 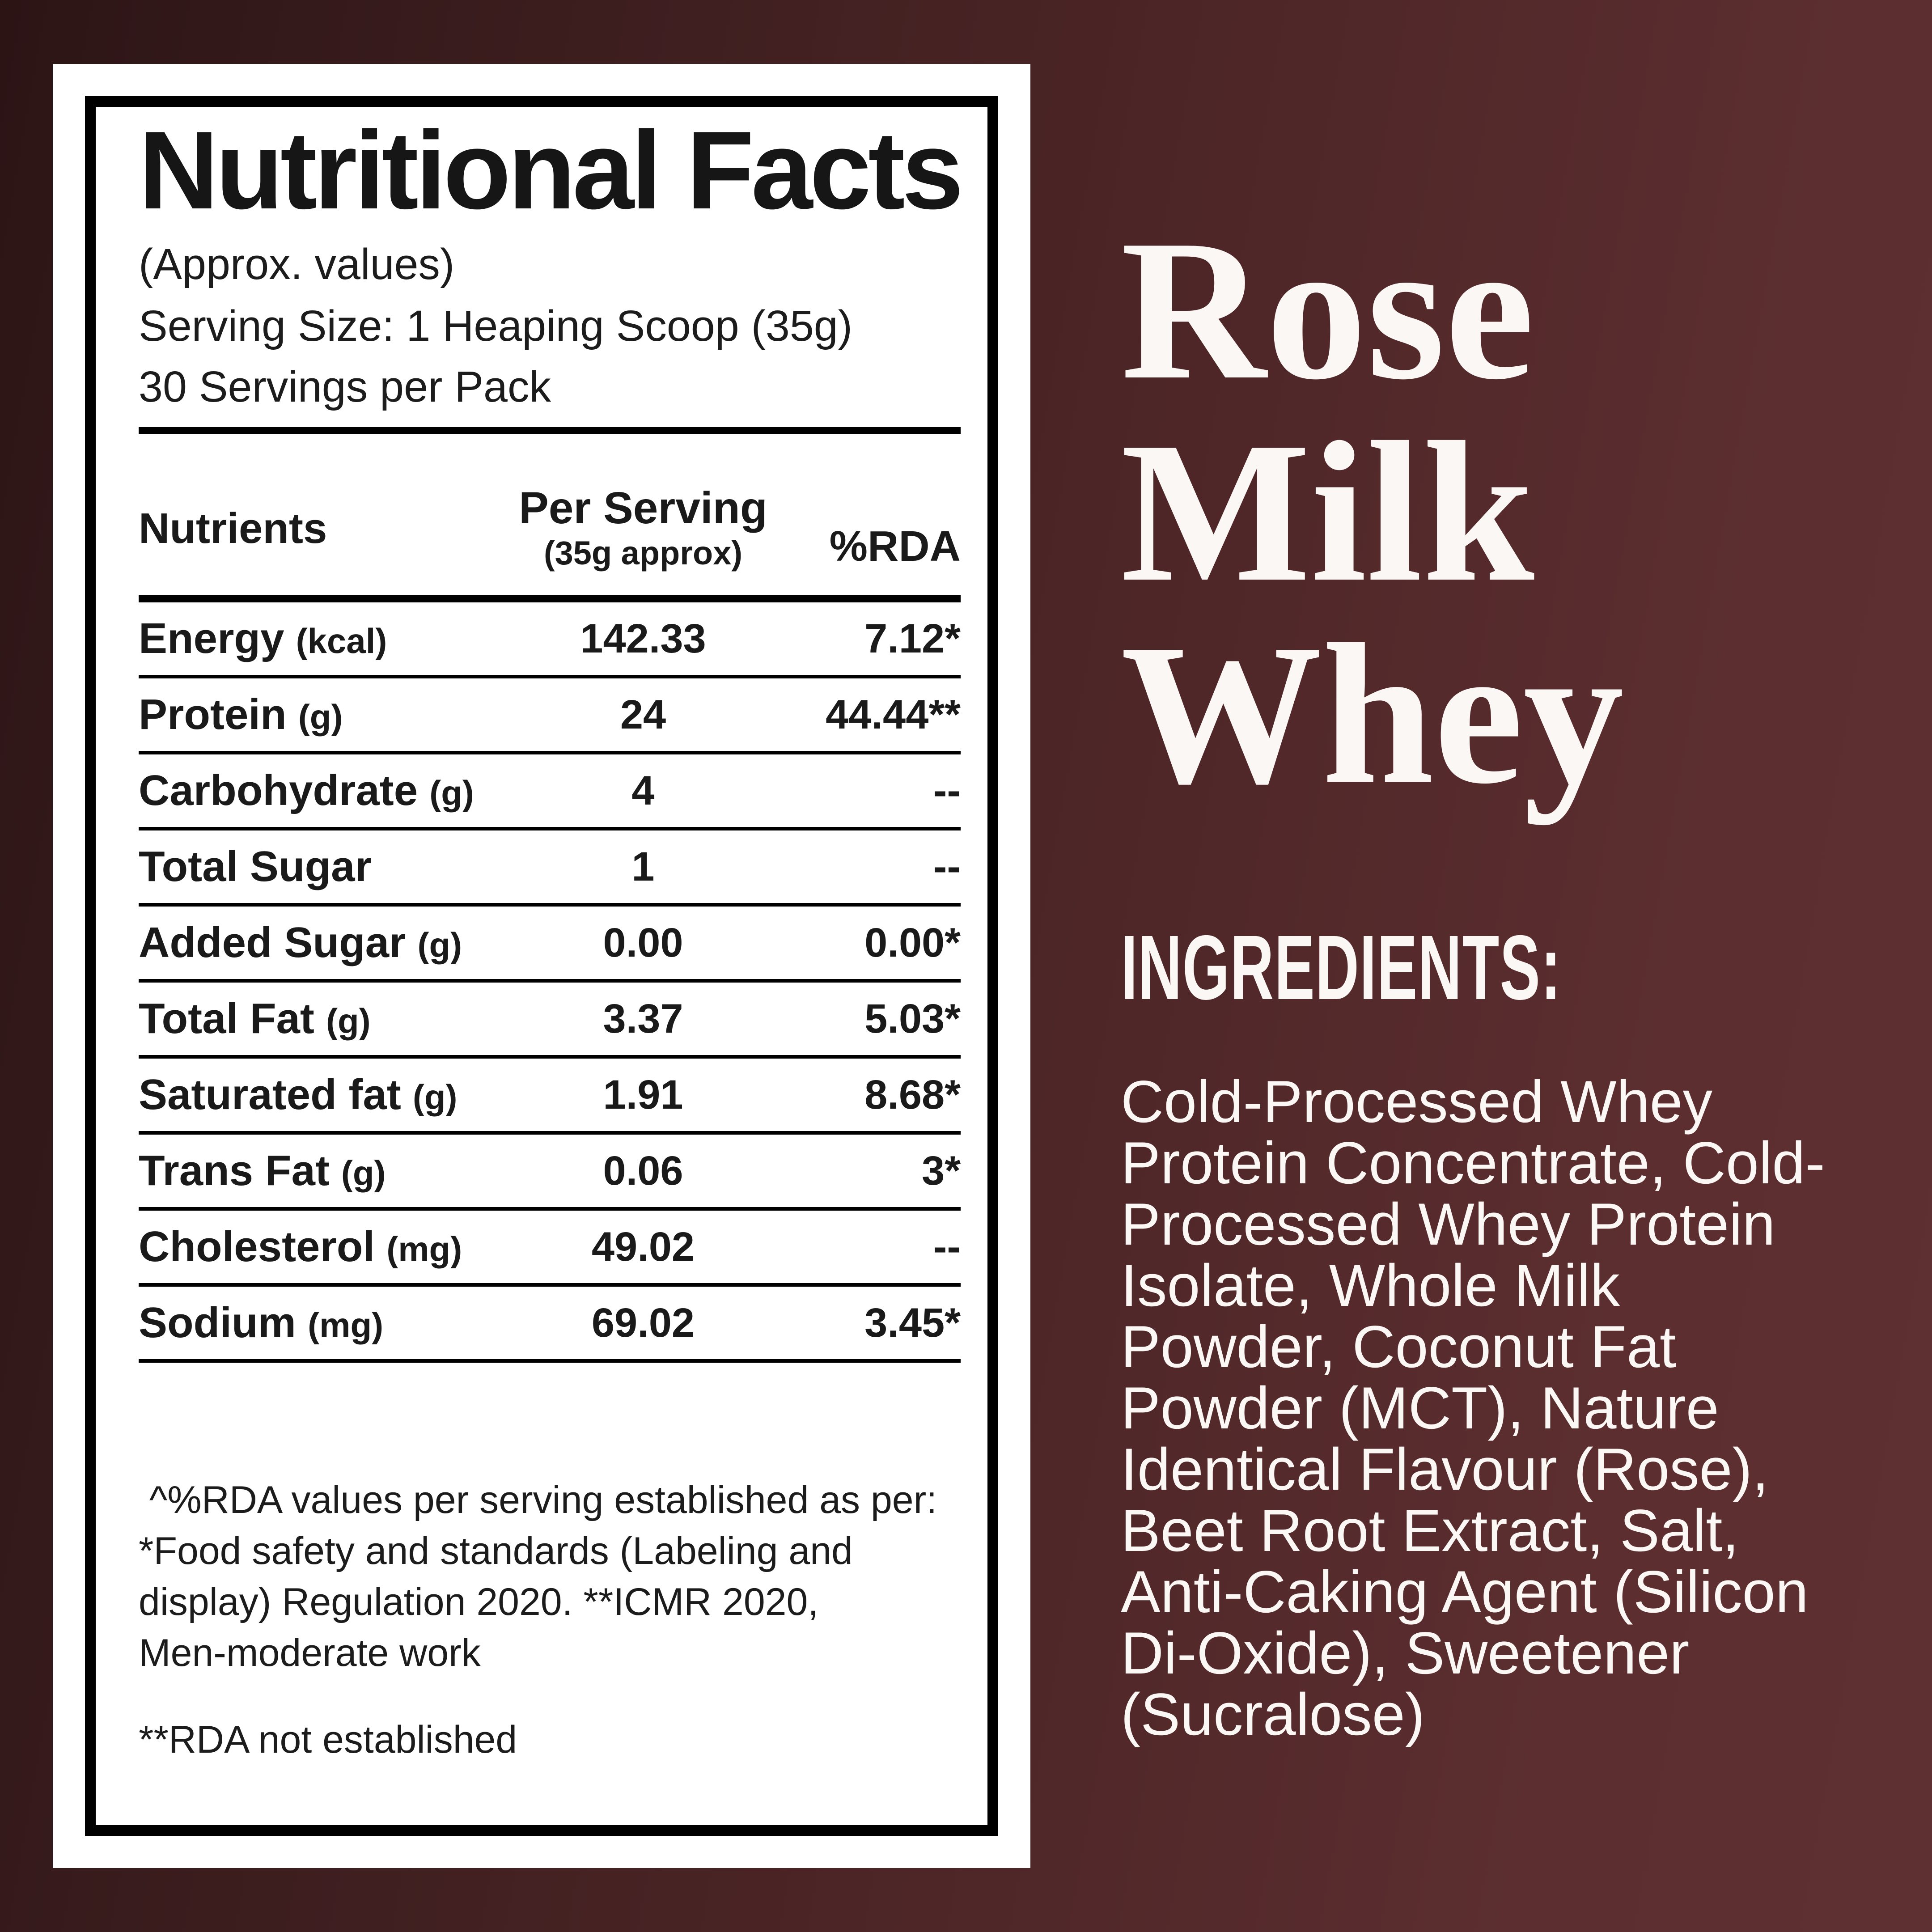 I want to click on row-nutrient-label: Added Sugar (g), so click(x=300, y=942).